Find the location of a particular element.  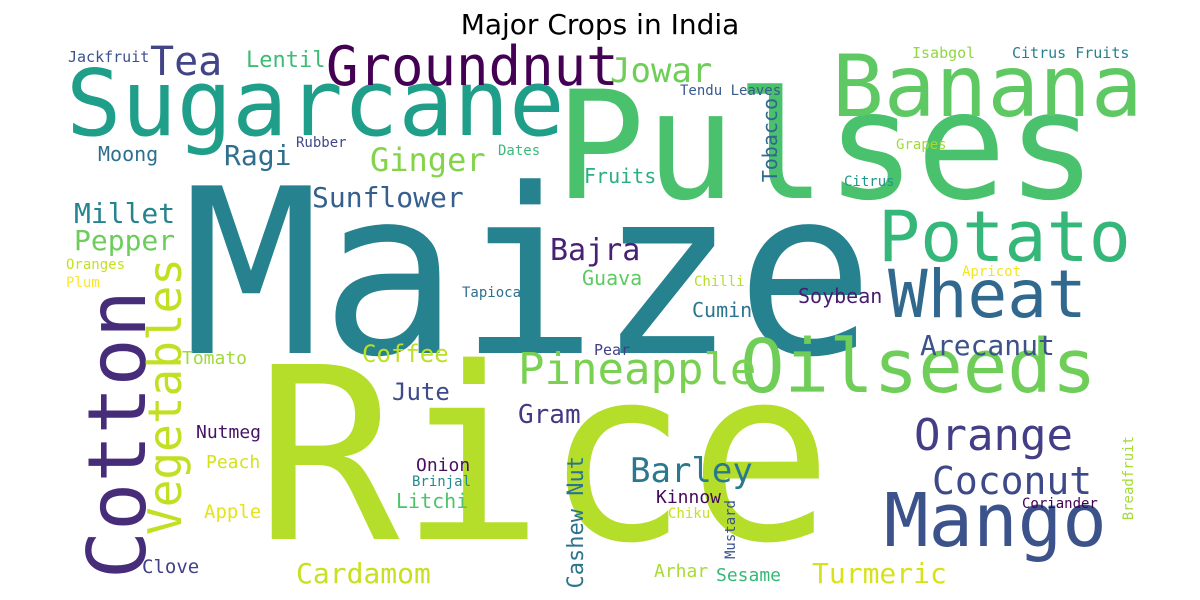

word-jowar: Jowar is located at coordinates (661, 71).